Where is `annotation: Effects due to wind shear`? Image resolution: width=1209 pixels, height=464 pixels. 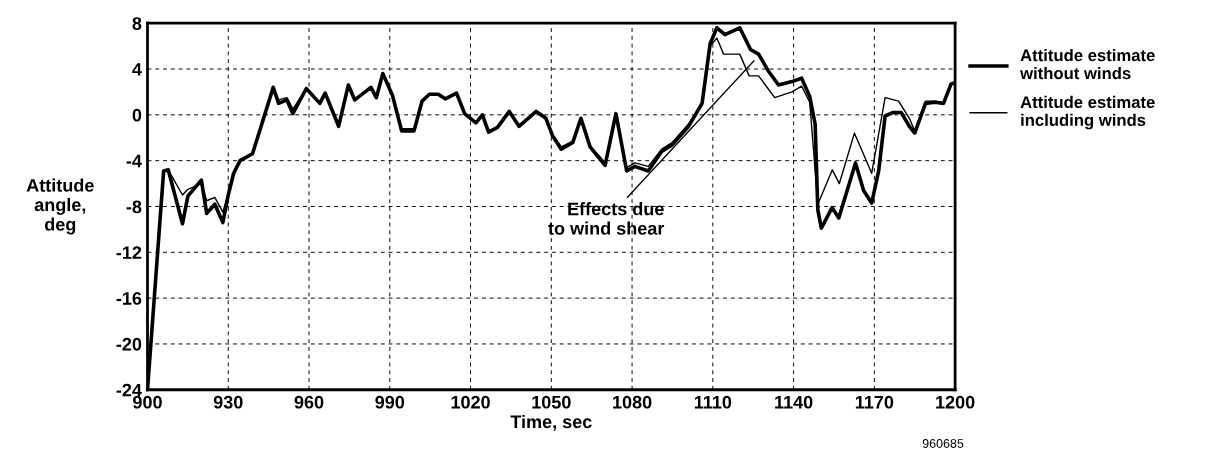 annotation: Effects due to wind shear is located at coordinates (606, 218).